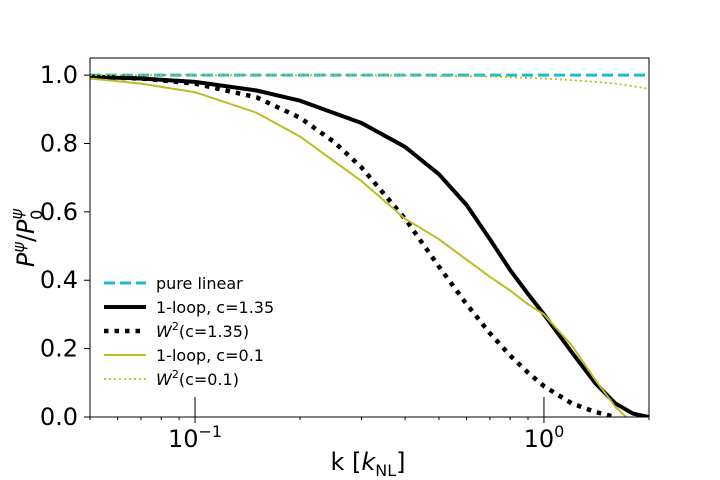 The image size is (720, 480). I want to click on x-axis-label: k [kNL], so click(367, 464).